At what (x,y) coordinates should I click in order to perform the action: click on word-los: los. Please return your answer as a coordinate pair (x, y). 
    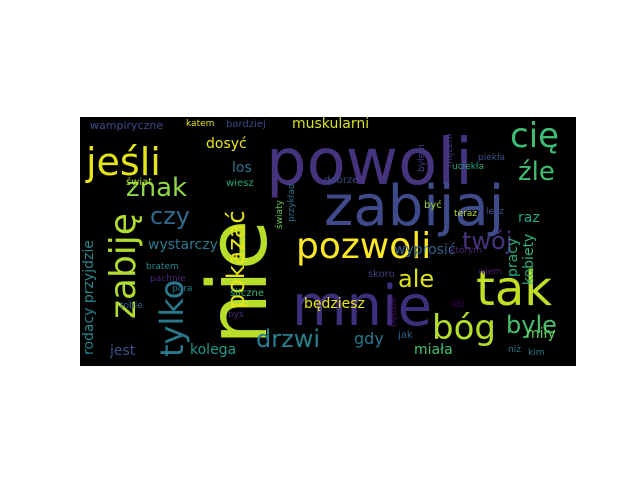
    Looking at the image, I should click on (242, 168).